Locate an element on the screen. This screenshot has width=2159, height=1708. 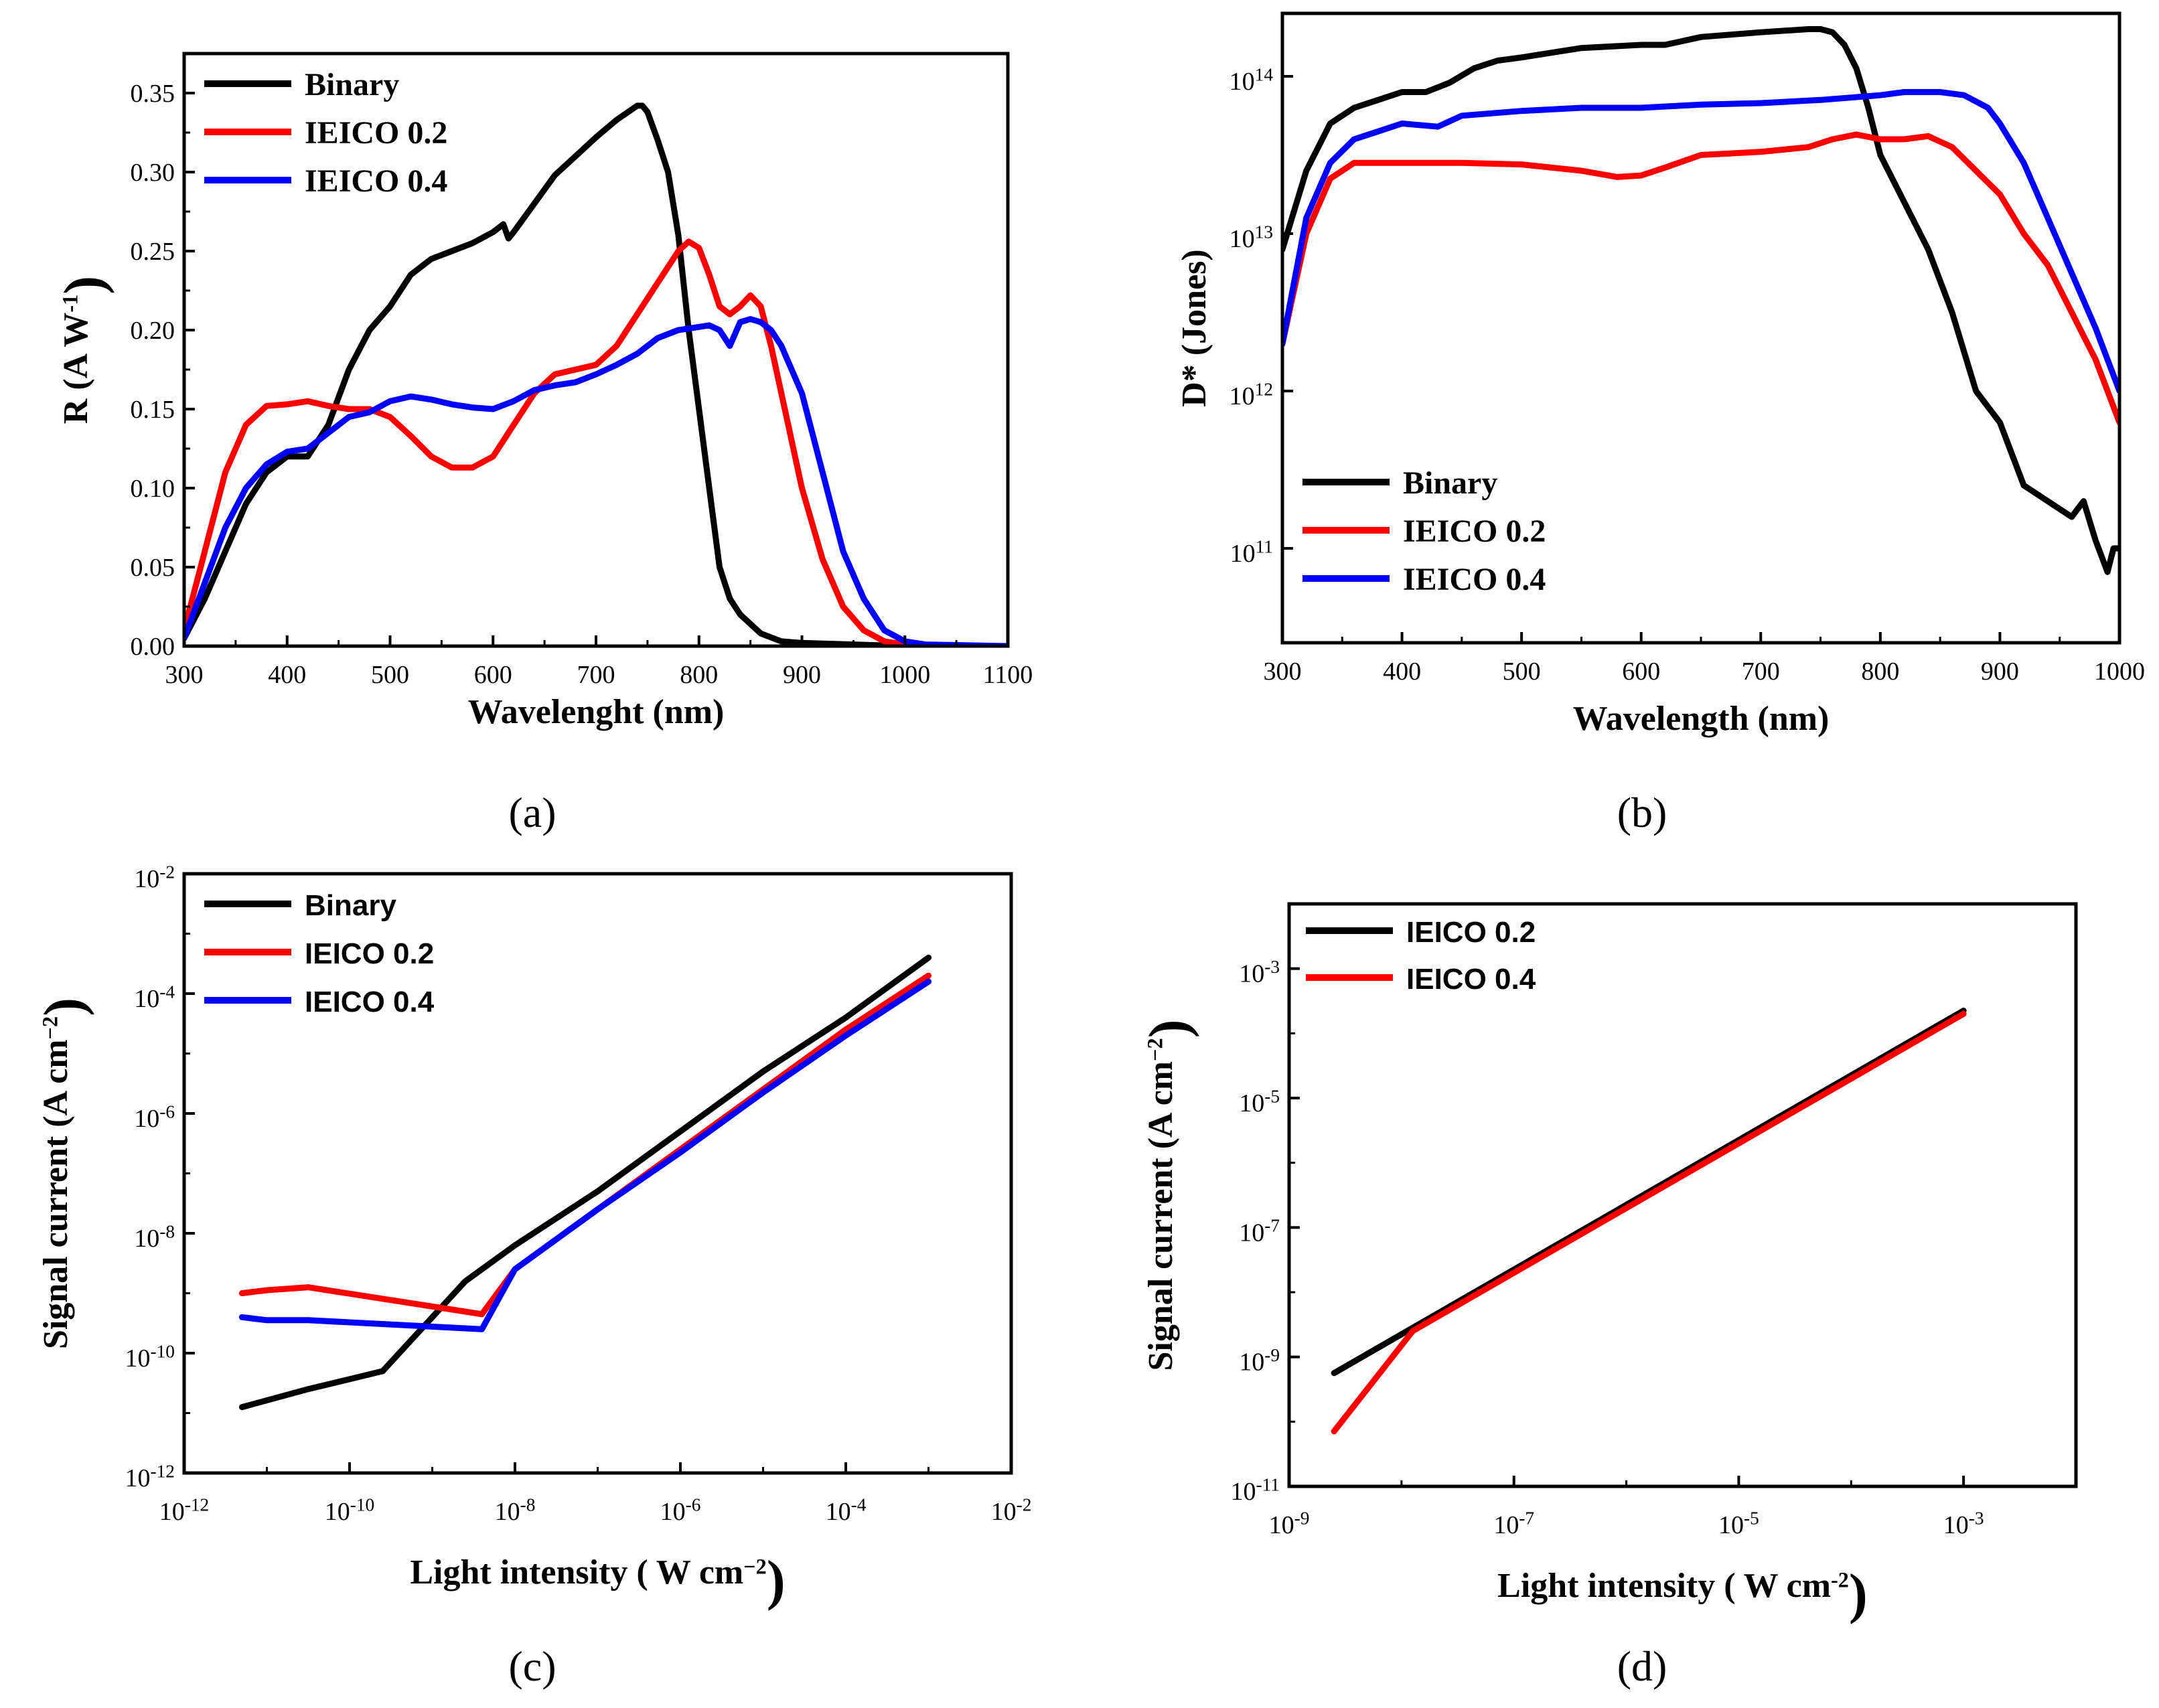
ytick-label-b-2: 1013 is located at coordinates (1251, 237).